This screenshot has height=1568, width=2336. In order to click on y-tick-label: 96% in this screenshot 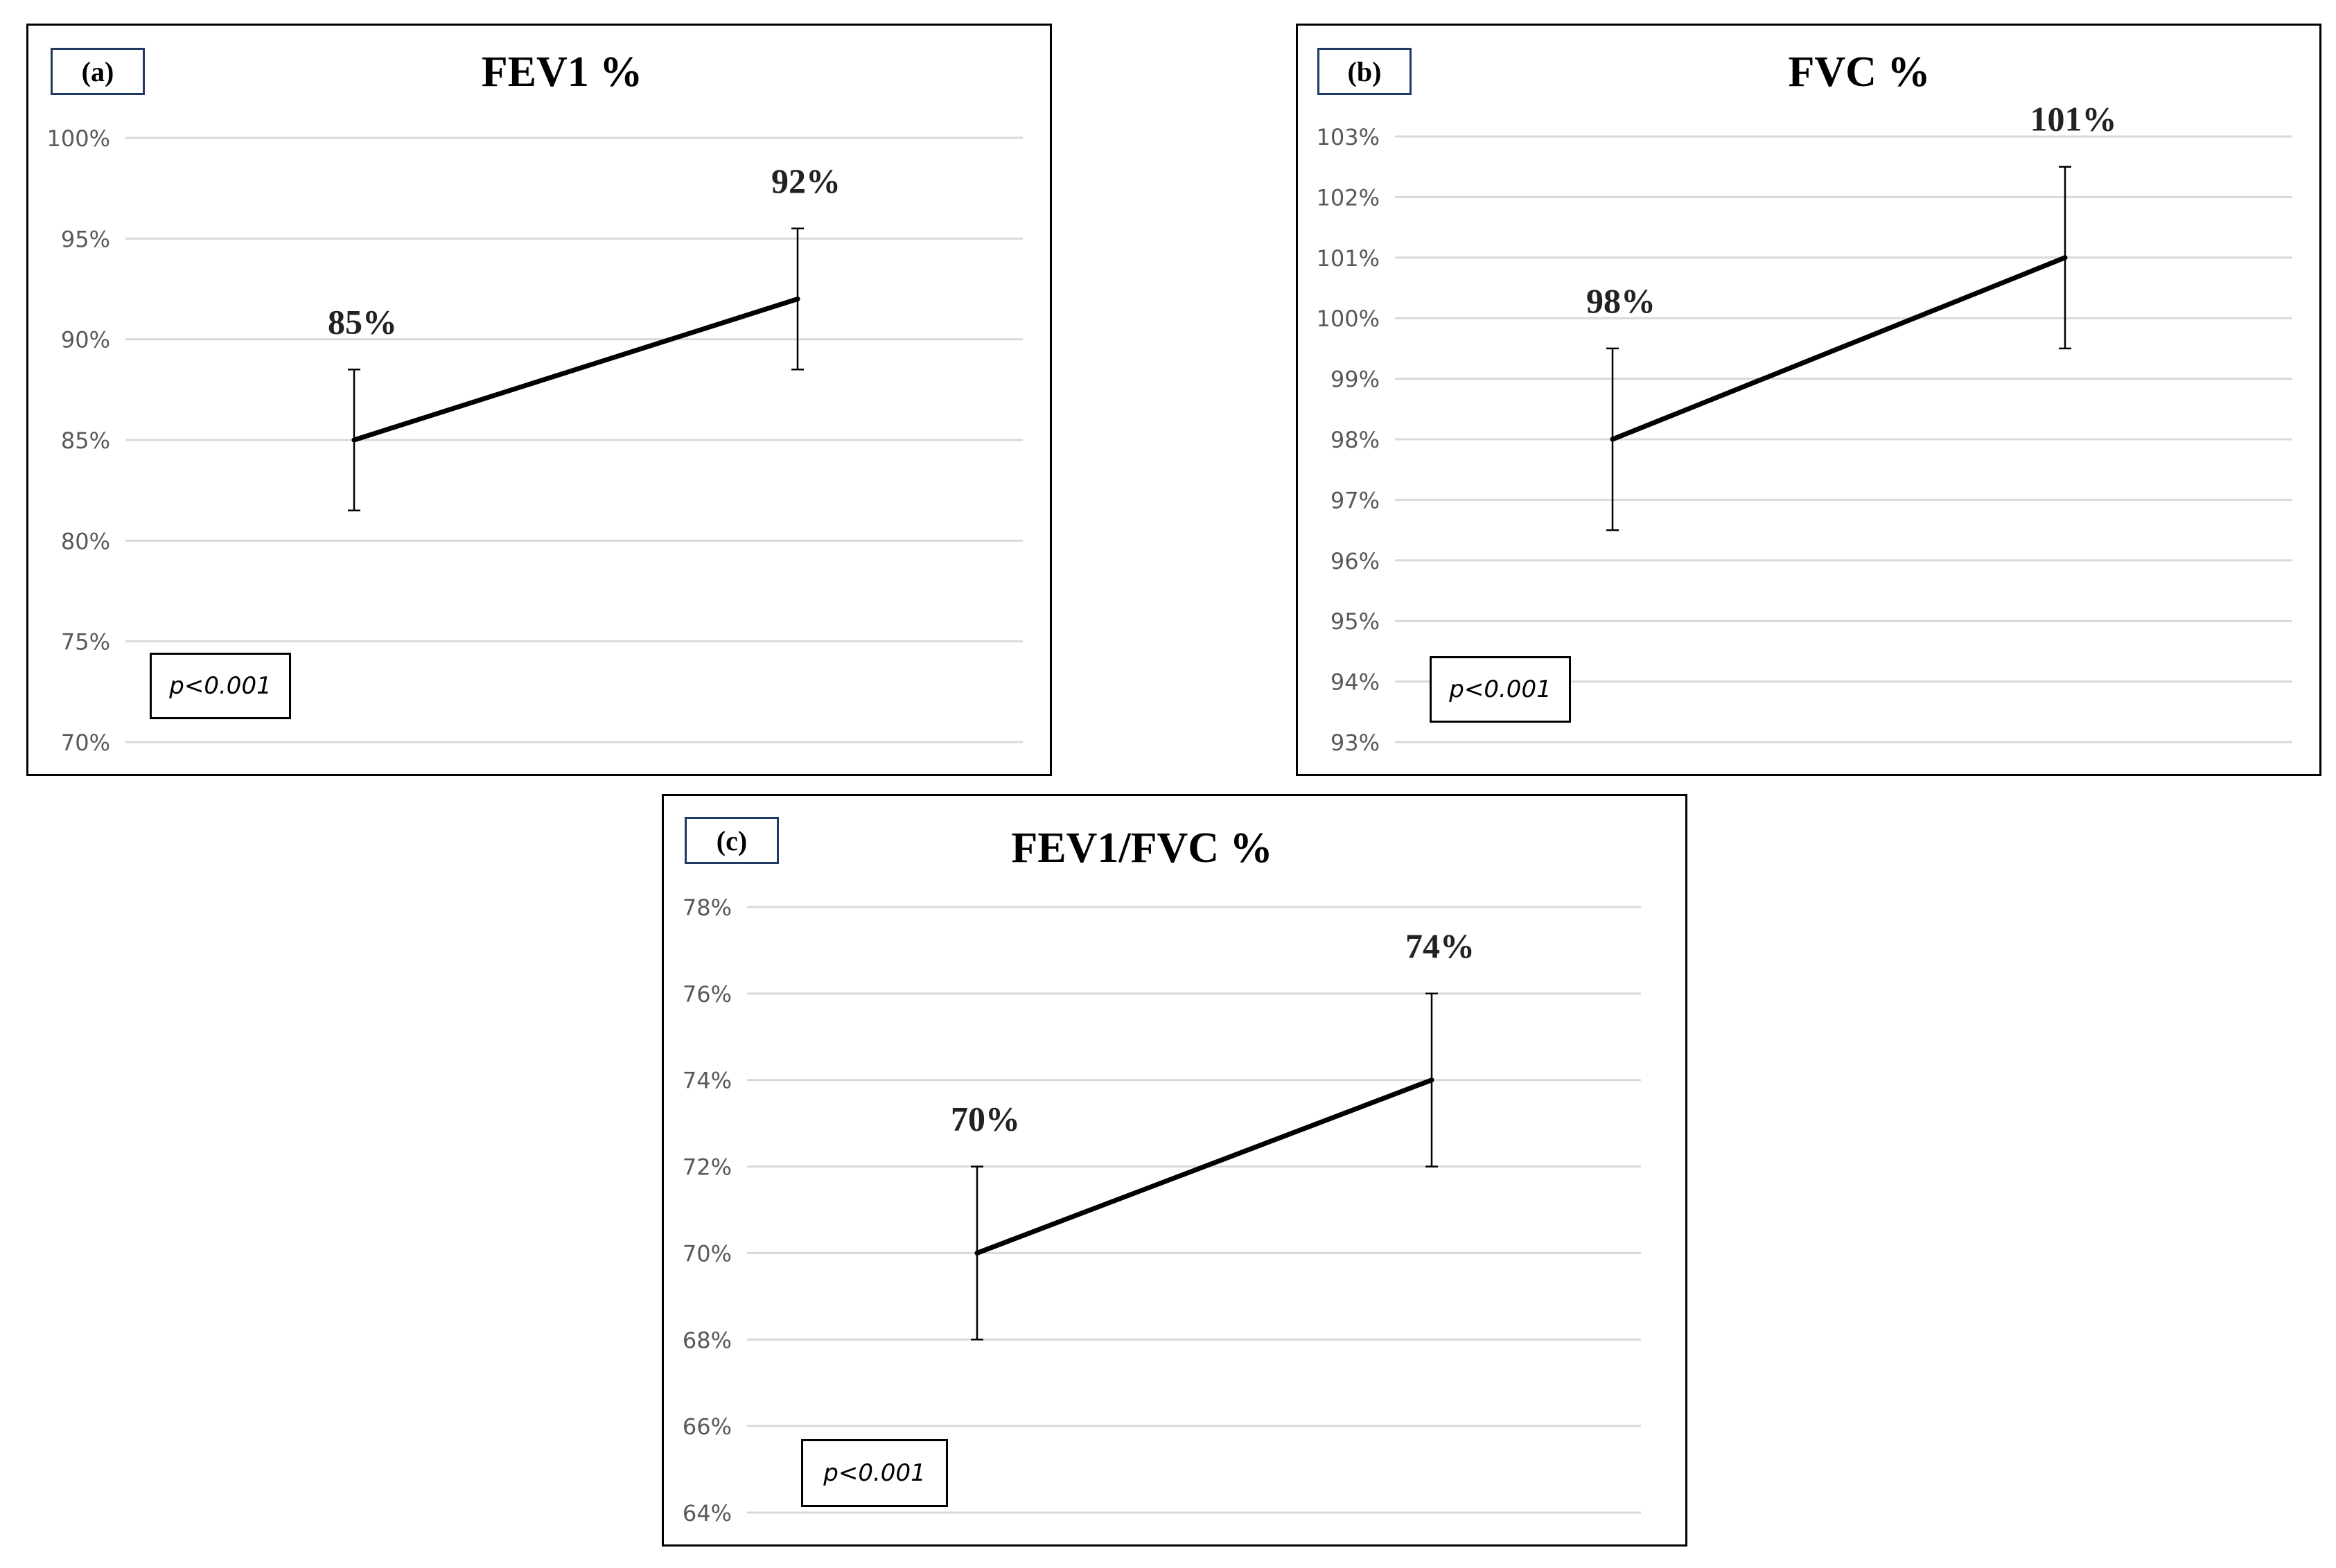, I will do `click(1356, 561)`.